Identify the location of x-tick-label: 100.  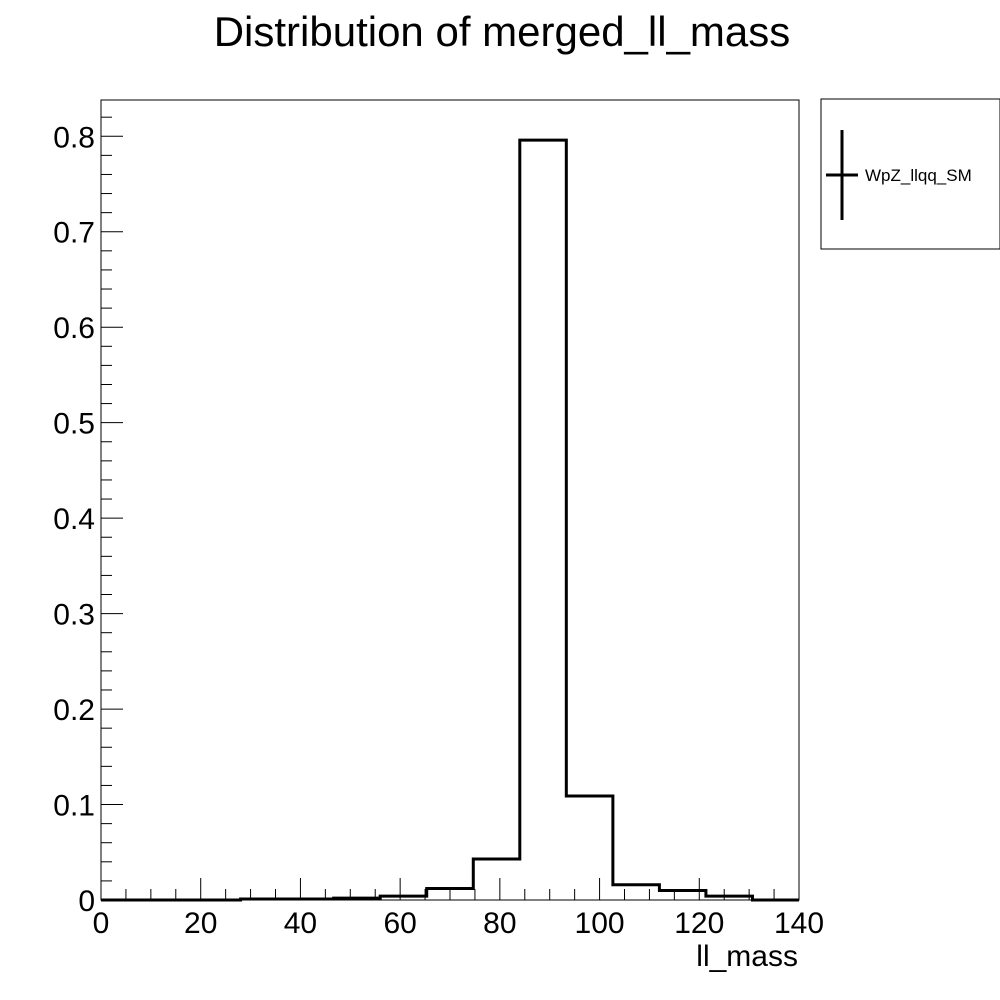
(600, 923).